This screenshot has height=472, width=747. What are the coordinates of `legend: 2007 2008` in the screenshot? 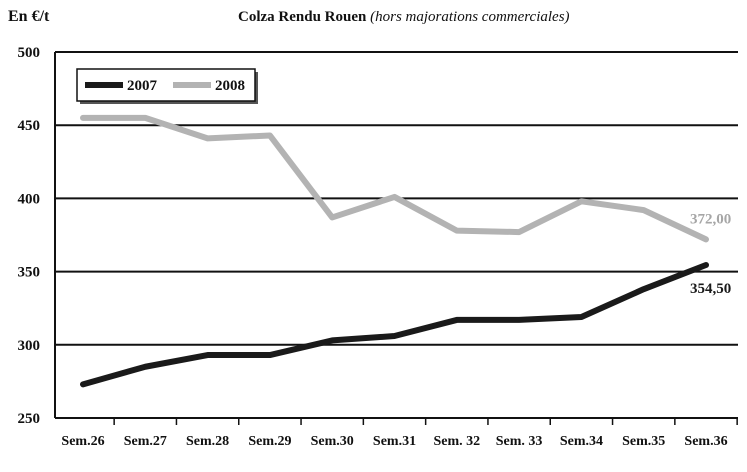 It's located at (167, 86).